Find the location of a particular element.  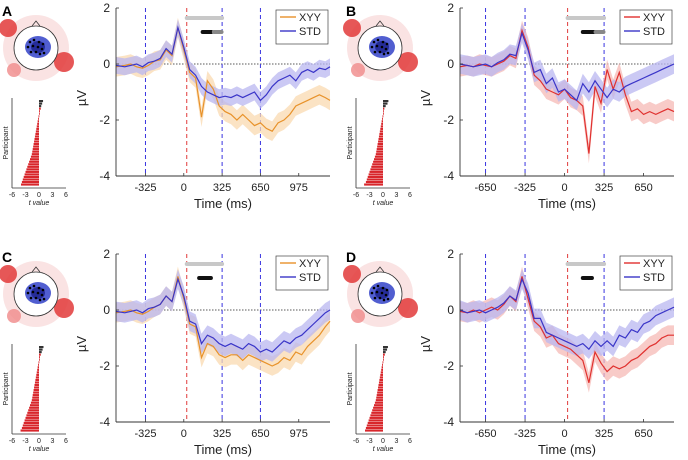

topo-warm-bottom is located at coordinates (14, 316).